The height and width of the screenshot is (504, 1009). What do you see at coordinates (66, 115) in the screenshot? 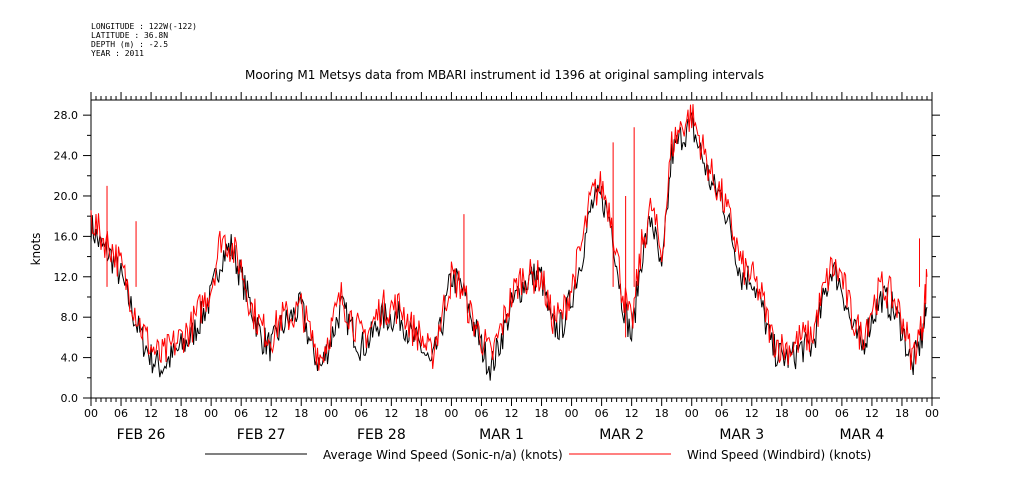
I see `y-tick-label: 28.0` at bounding box center [66, 115].